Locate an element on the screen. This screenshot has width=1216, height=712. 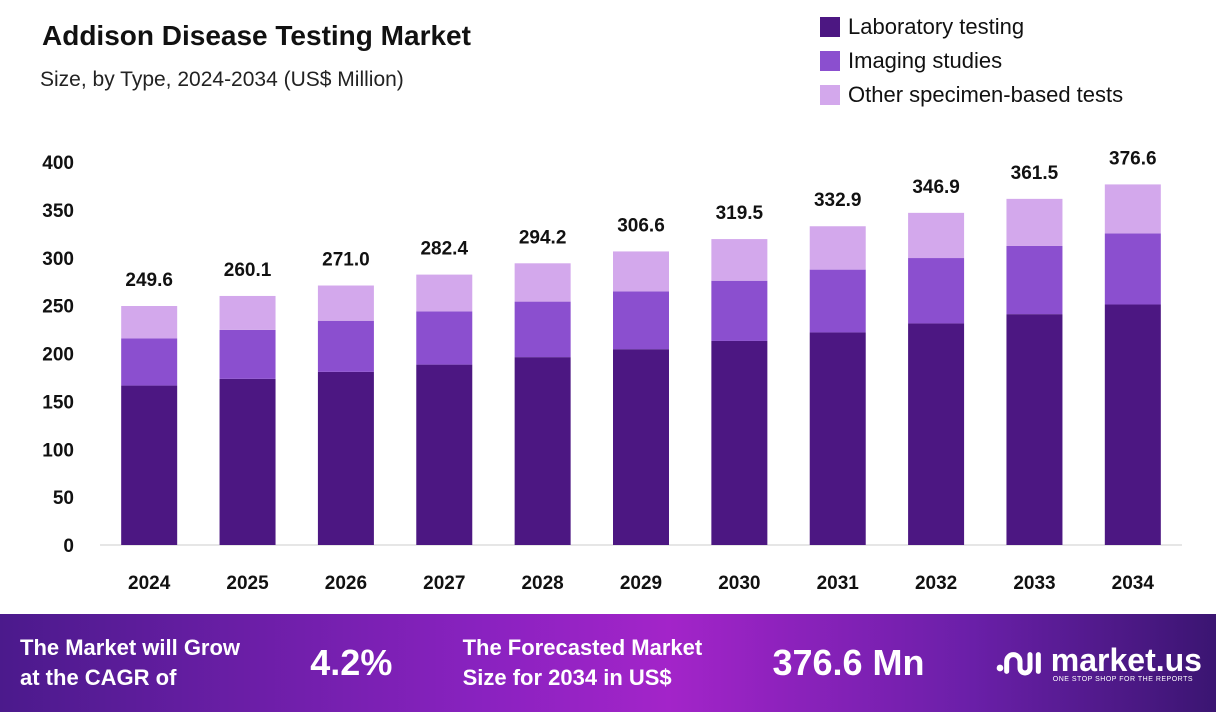
brand-name: market.us is located at coordinates (1126, 659).